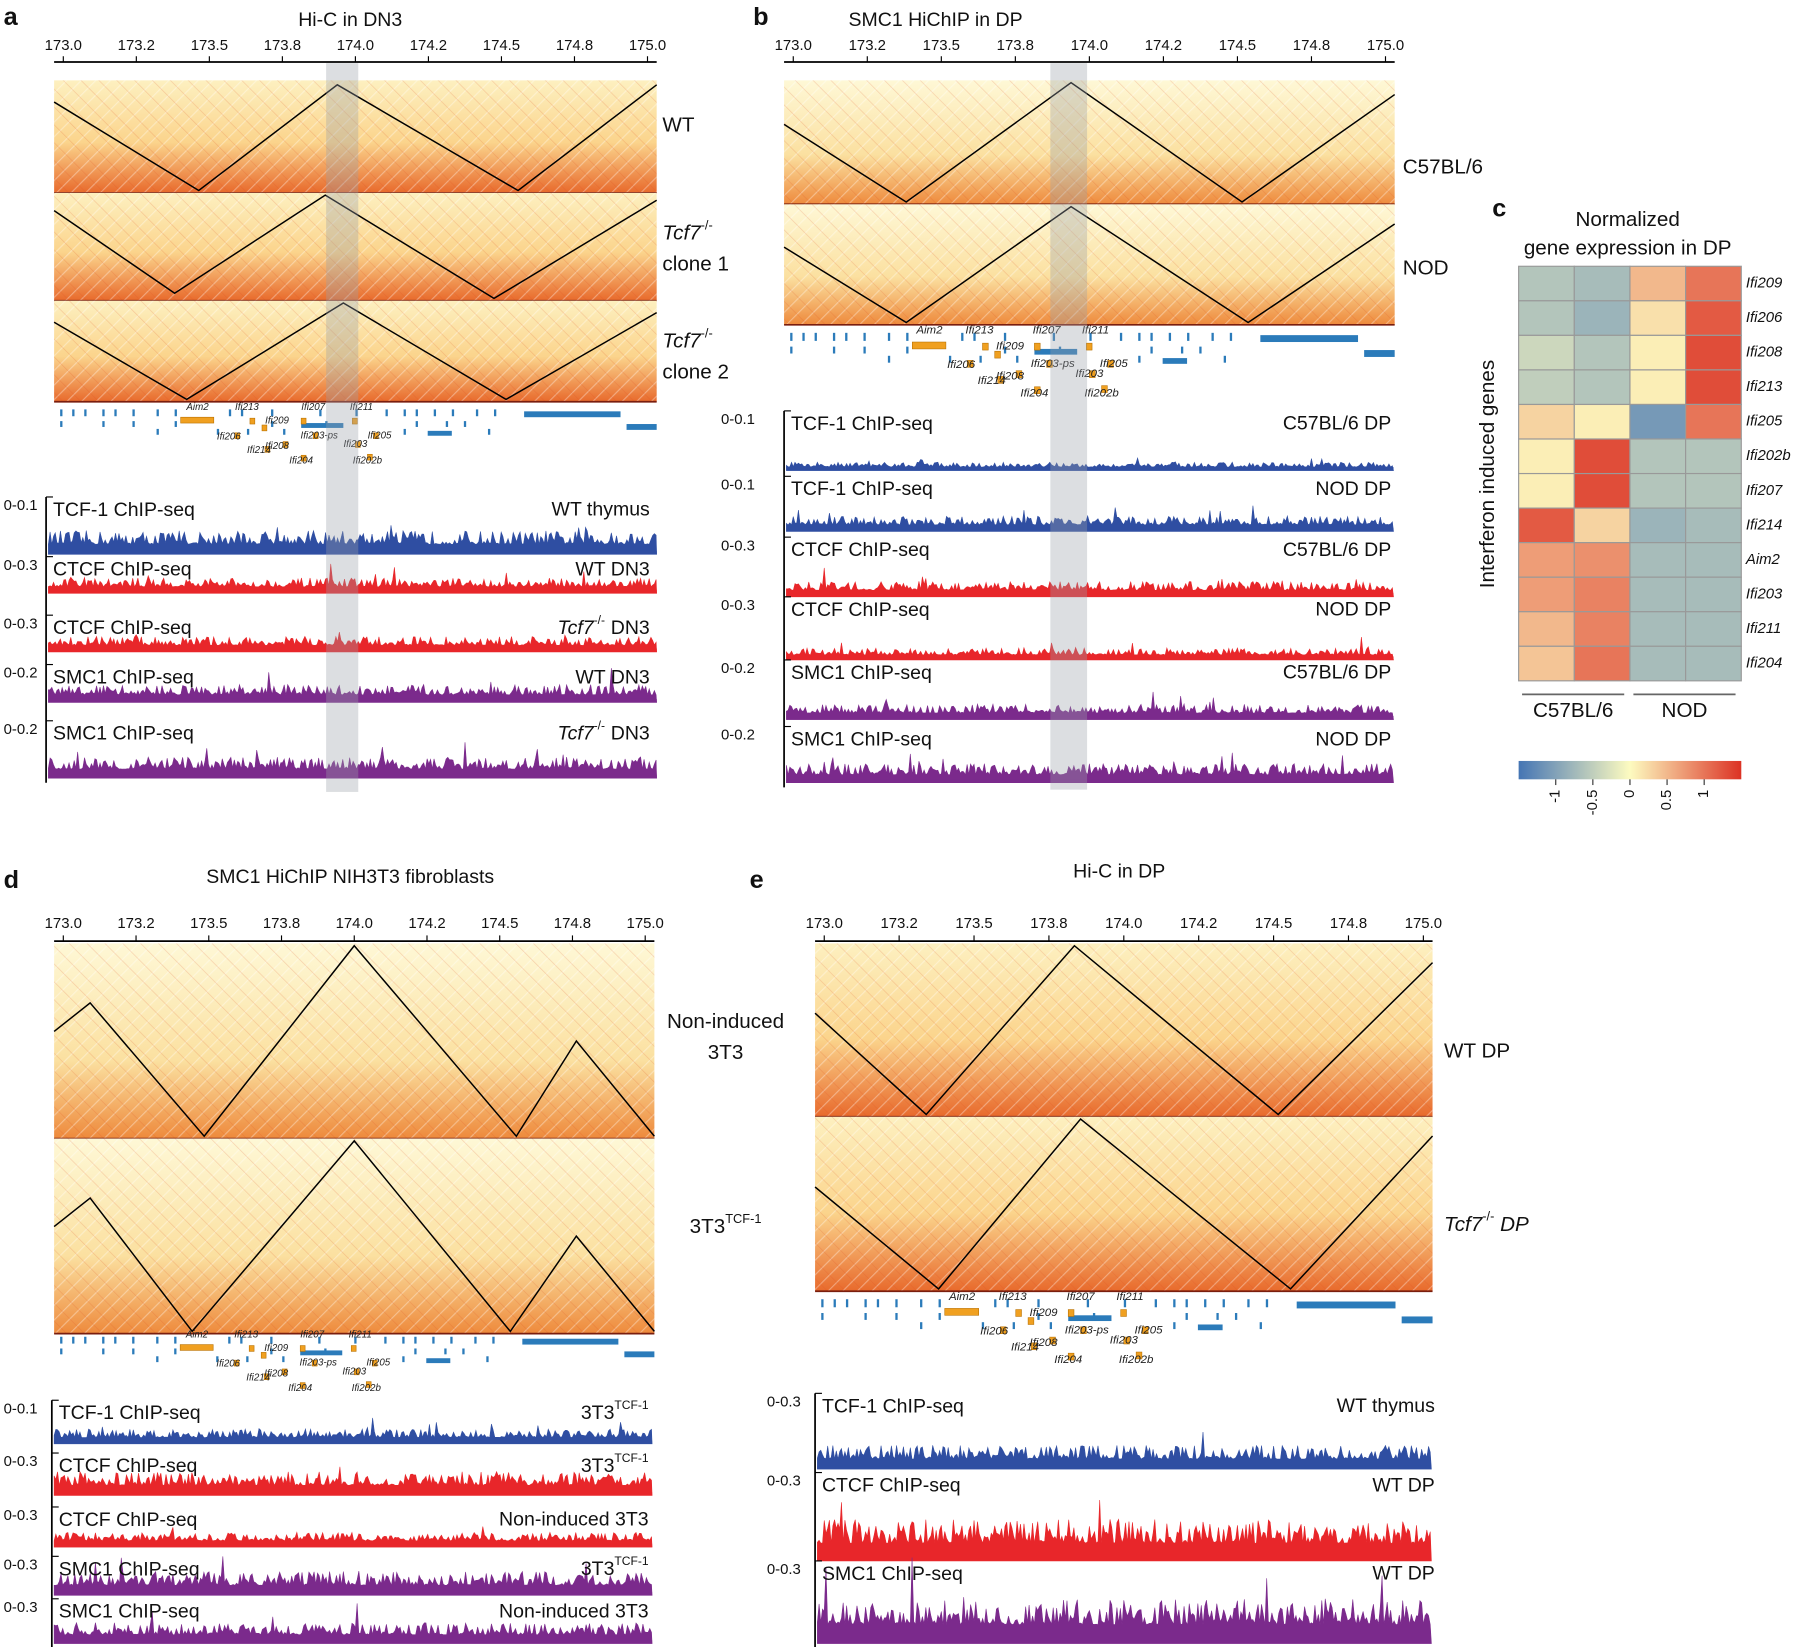 The image size is (1800, 1647). I want to click on coordinate-label: 173.8, so click(1015, 45).